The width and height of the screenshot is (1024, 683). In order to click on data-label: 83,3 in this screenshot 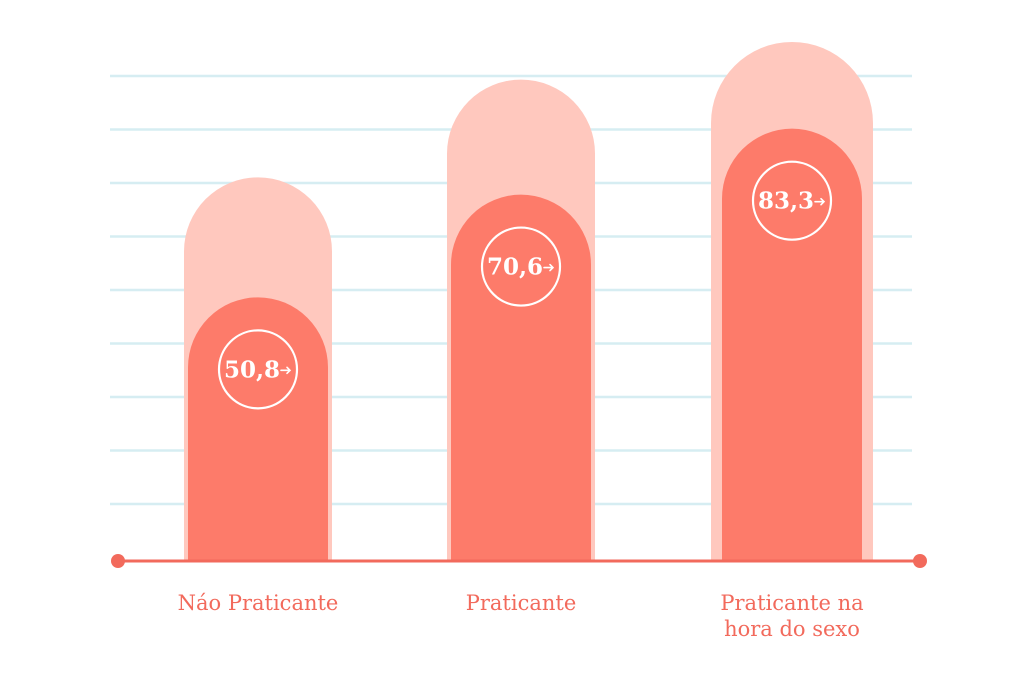, I will do `click(786, 201)`.